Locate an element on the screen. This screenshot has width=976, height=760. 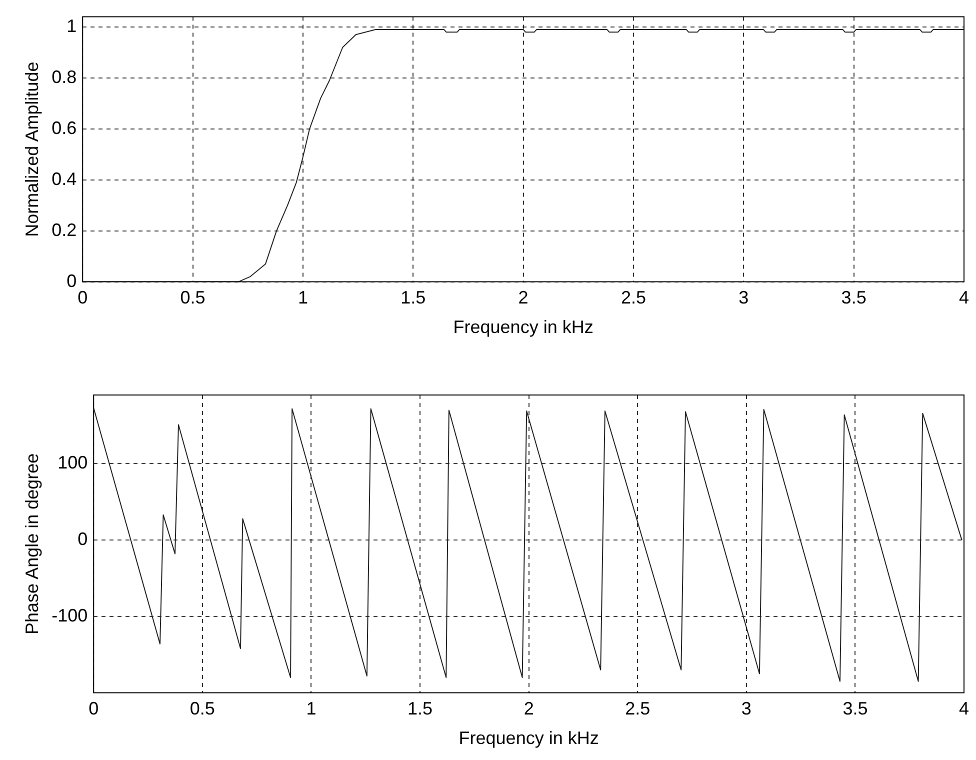
y-tick-label: 0.4 is located at coordinates (64, 178).